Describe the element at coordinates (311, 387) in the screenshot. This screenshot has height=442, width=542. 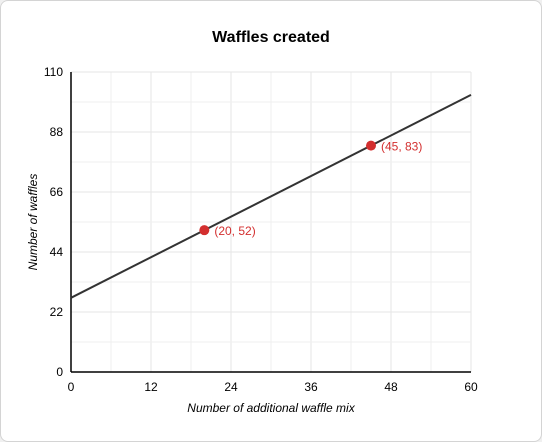
I see `x-tick-label: 36` at that location.